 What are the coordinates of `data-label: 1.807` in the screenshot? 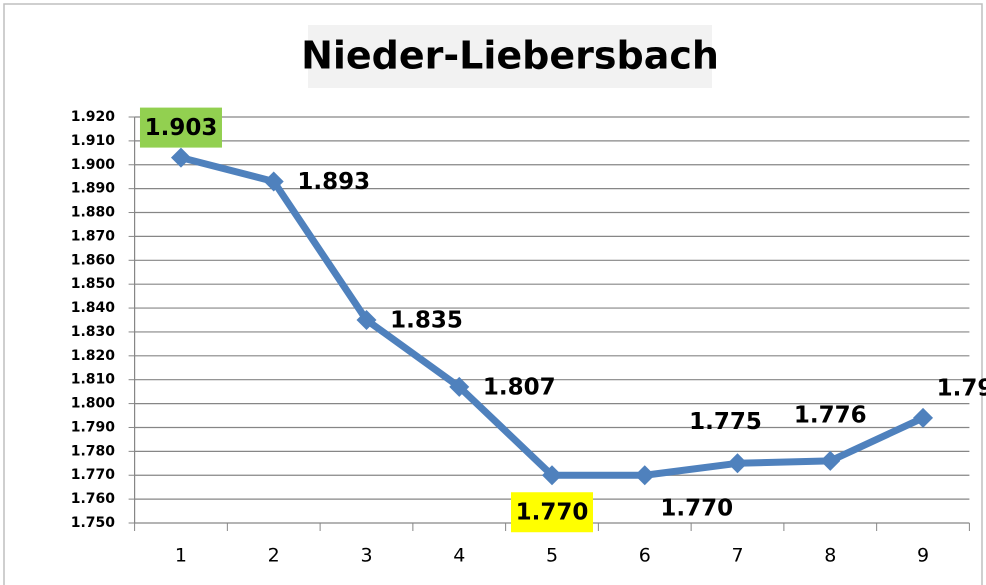 It's located at (519, 387).